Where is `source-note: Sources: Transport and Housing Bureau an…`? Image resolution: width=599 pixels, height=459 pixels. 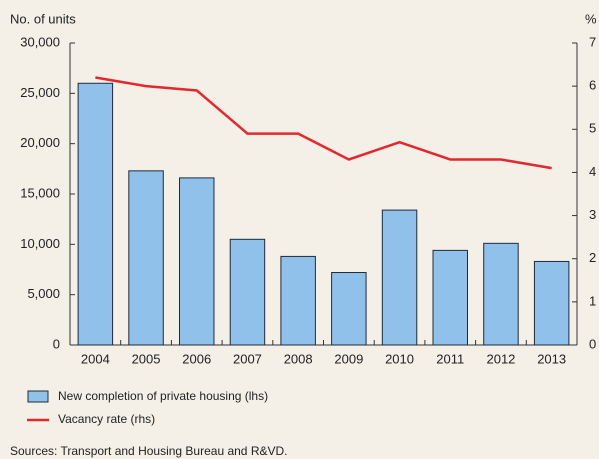 source-note: Sources: Transport and Housing Bureau an… is located at coordinates (149, 451).